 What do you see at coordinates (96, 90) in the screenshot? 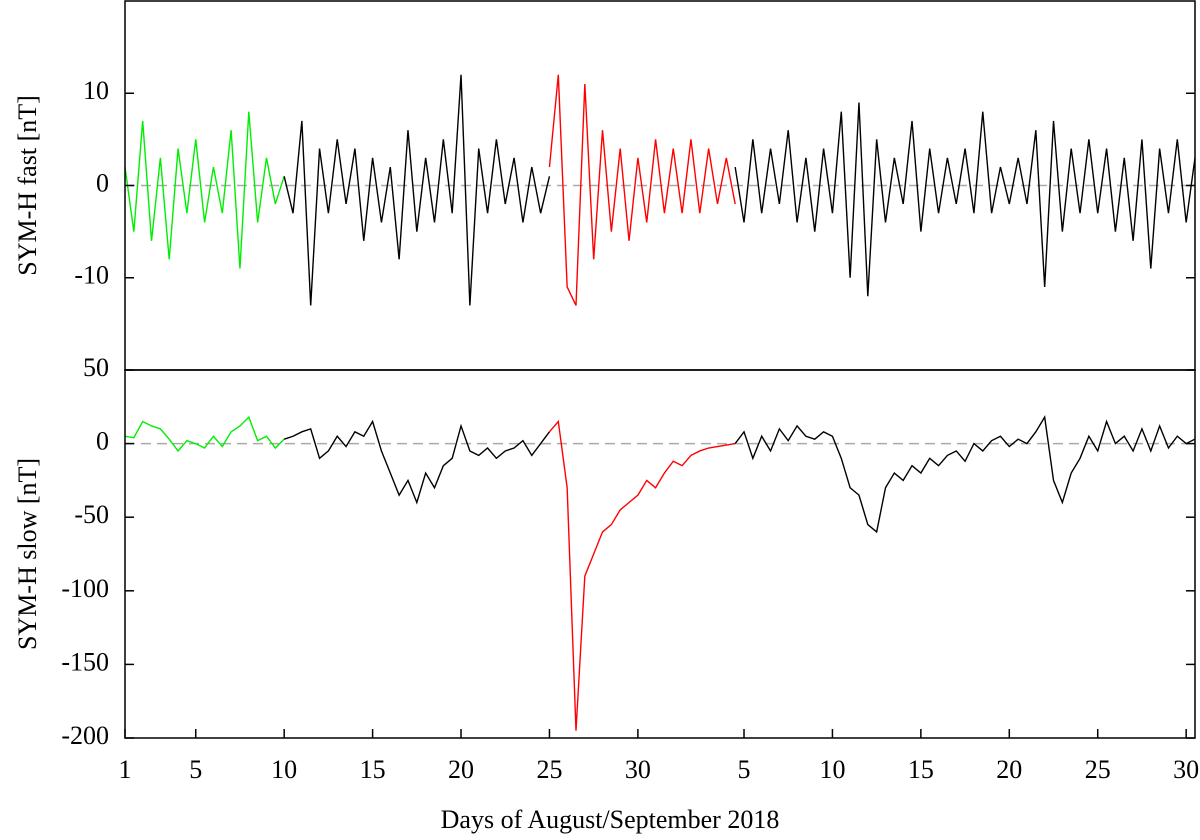
I see `y-tick-label: 10` at bounding box center [96, 90].